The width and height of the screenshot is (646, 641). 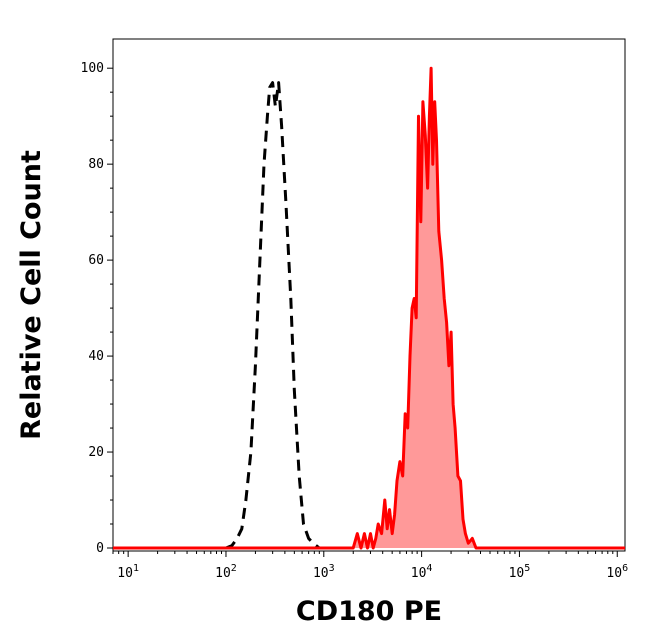 I want to click on x-tick-label: 10², so click(x=226, y=572).